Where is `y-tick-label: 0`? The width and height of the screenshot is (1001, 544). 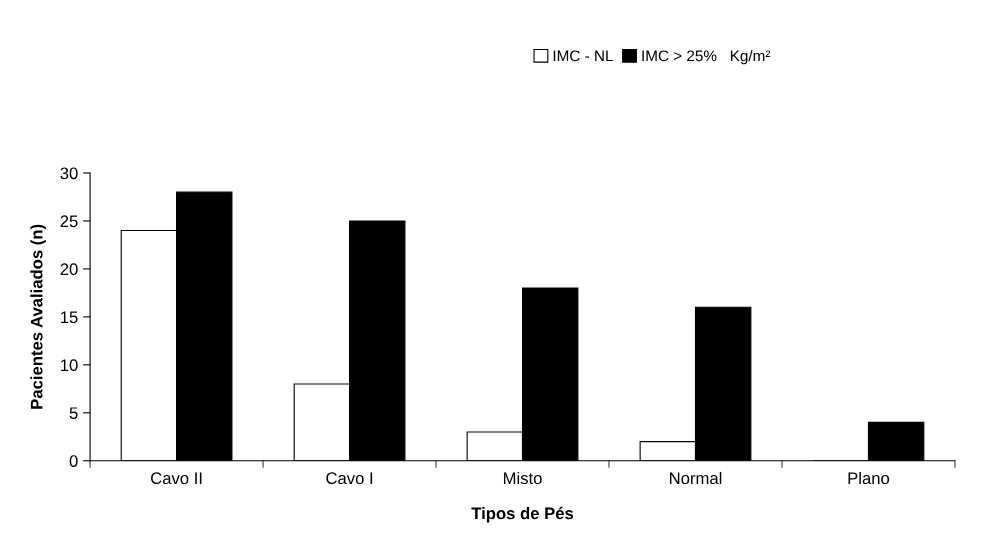 y-tick-label: 0 is located at coordinates (73, 461).